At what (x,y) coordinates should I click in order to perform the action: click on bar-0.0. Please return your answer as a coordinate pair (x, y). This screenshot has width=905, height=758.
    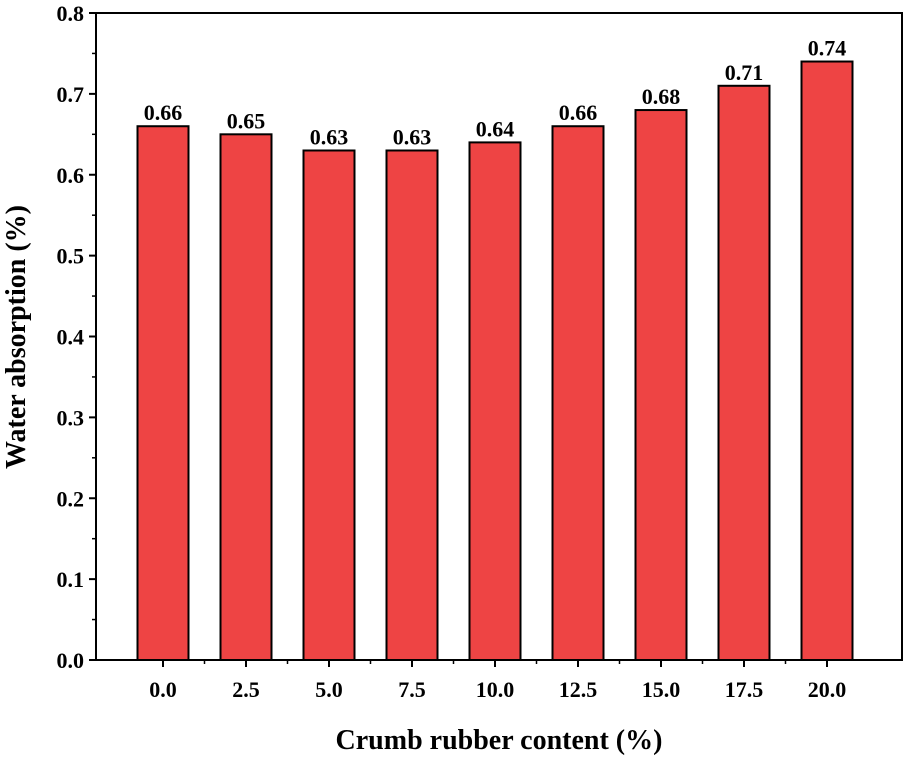
    Looking at the image, I should click on (163, 393).